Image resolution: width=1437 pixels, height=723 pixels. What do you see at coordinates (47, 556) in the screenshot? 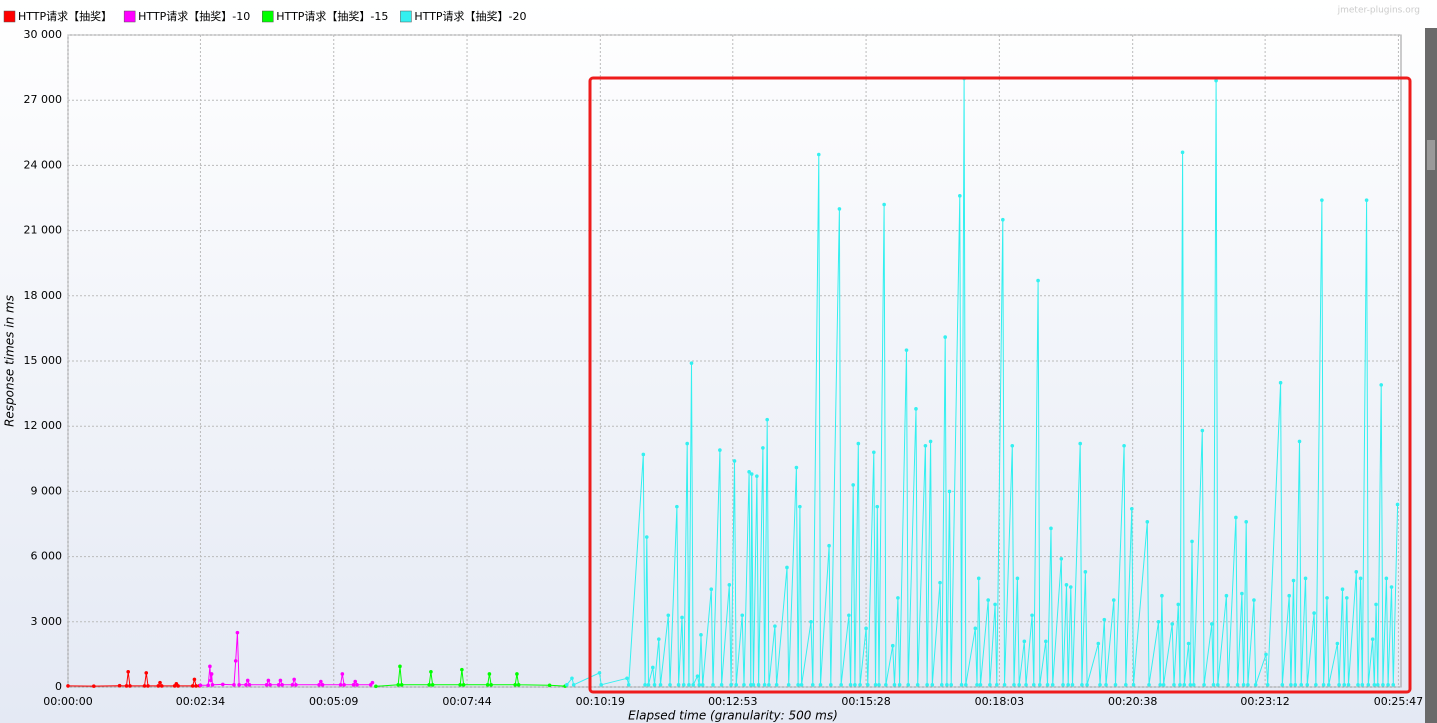
I see `y-tick-label: 6 000` at bounding box center [47, 556].